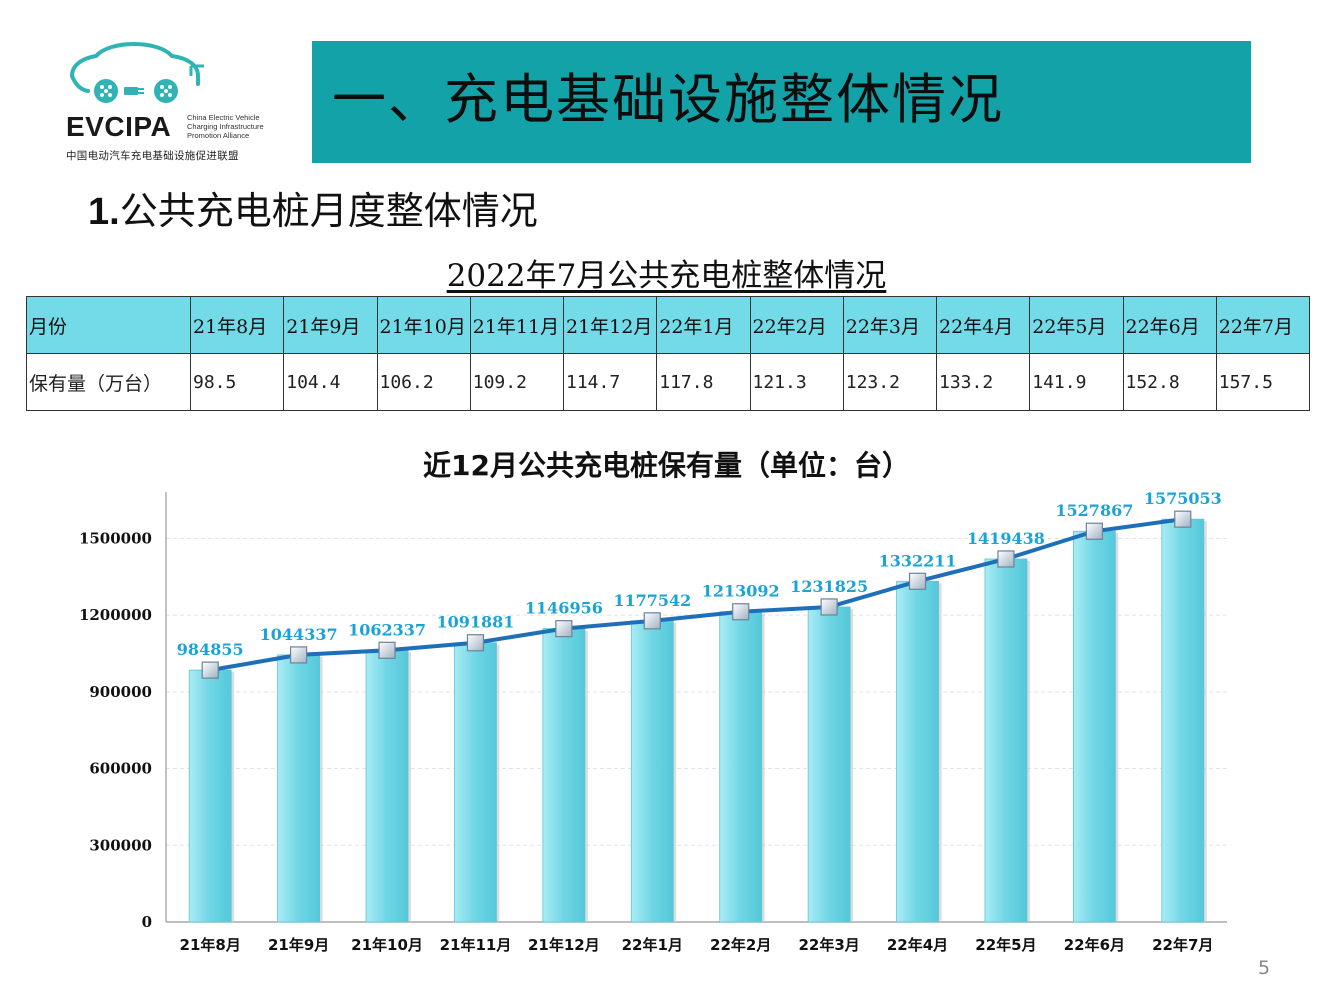 The width and height of the screenshot is (1333, 1000). I want to click on x-tick-label: 21年11月, so click(476, 945).